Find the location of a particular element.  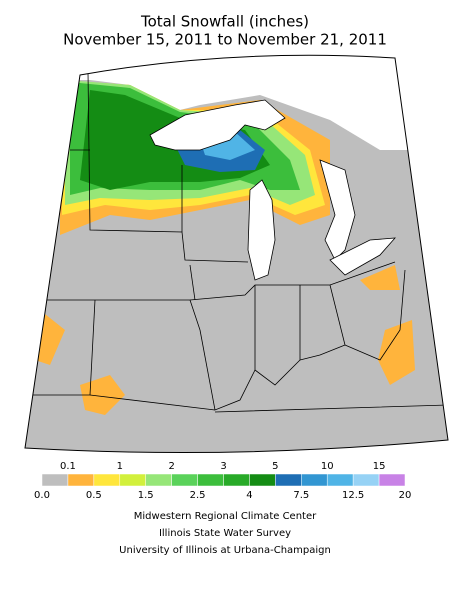

legend-label: 5 is located at coordinates (275, 466).